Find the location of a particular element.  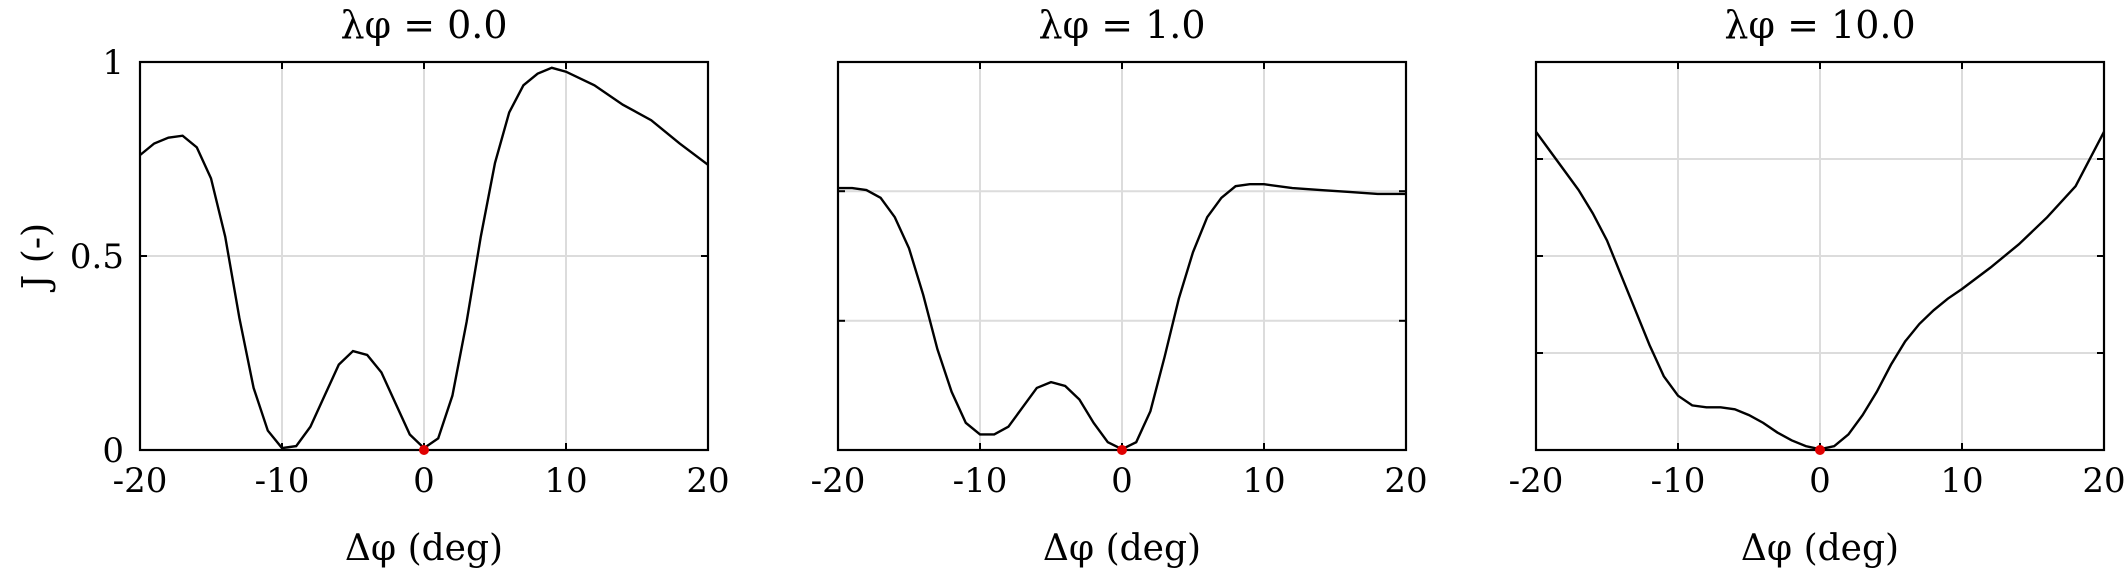

y-tick-label: 0 is located at coordinates (113, 451).